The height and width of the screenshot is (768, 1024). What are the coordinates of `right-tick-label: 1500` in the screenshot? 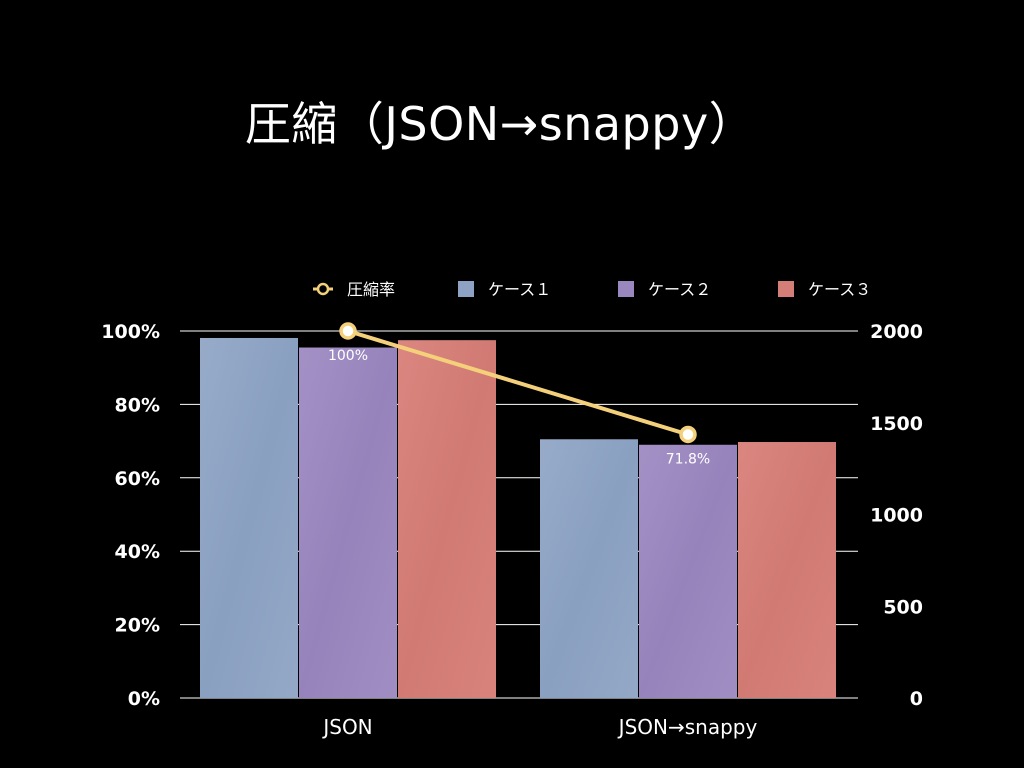 It's located at (896, 424).